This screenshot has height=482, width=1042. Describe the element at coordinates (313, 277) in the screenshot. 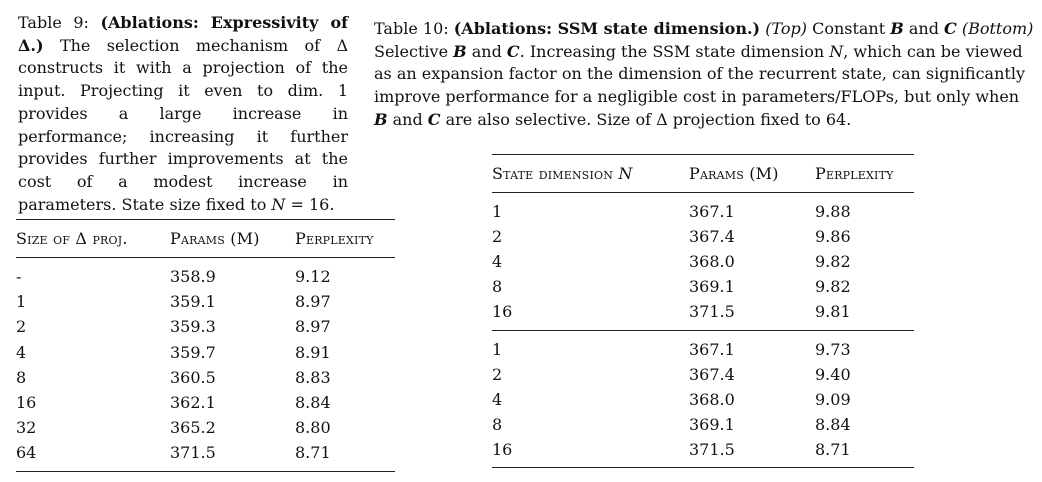

I see `cell-perplexity: 9.12` at that location.